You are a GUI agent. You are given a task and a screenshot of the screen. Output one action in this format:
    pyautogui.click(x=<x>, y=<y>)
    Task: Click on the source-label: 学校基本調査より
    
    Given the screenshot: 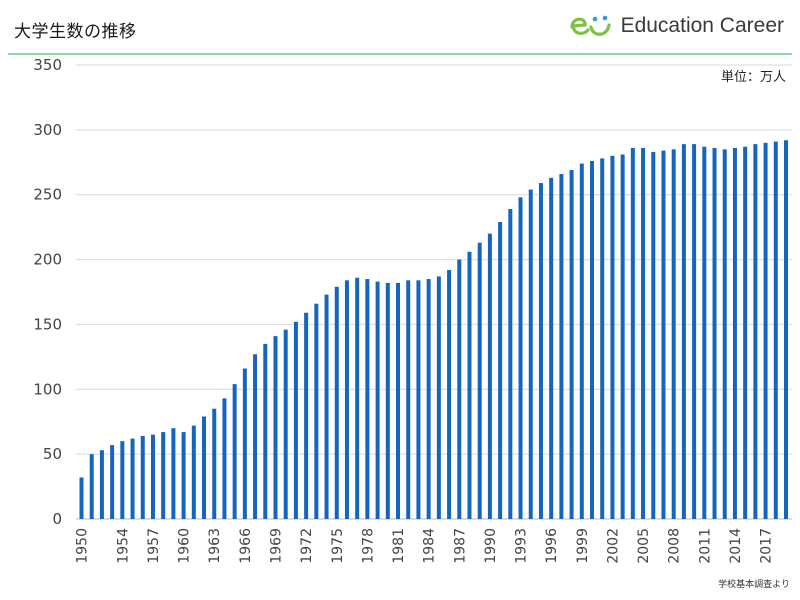 What is the action you would take?
    pyautogui.click(x=754, y=585)
    